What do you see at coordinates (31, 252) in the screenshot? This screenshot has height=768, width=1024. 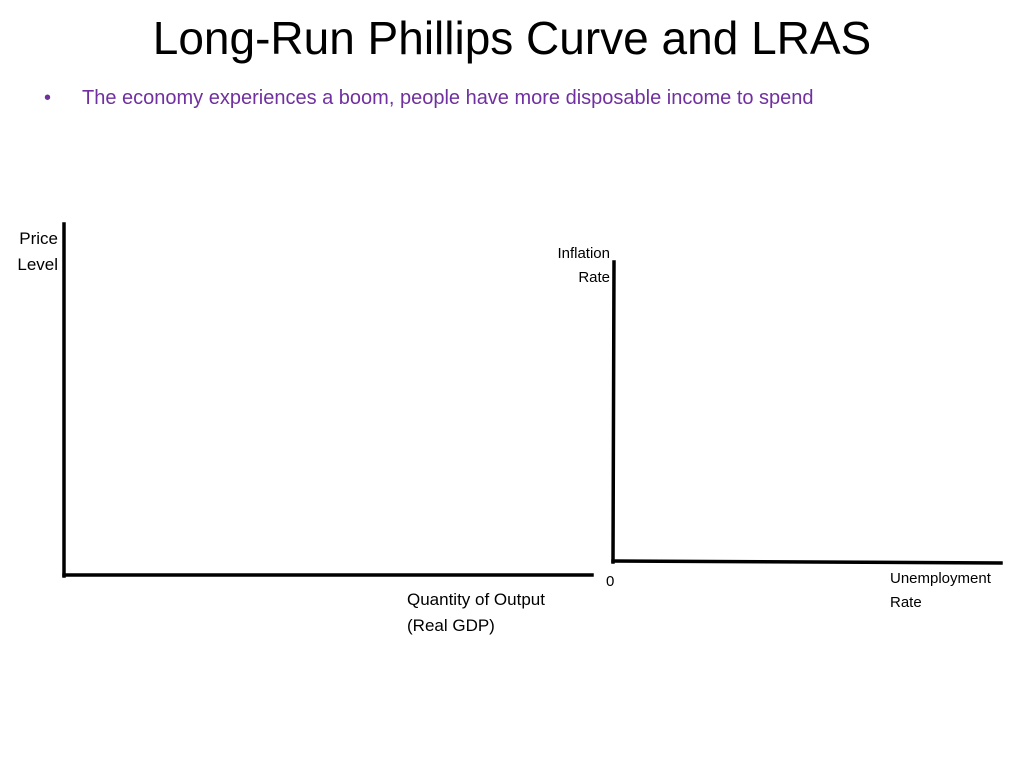 I see `price-level-axis-label: Price Level` at bounding box center [31, 252].